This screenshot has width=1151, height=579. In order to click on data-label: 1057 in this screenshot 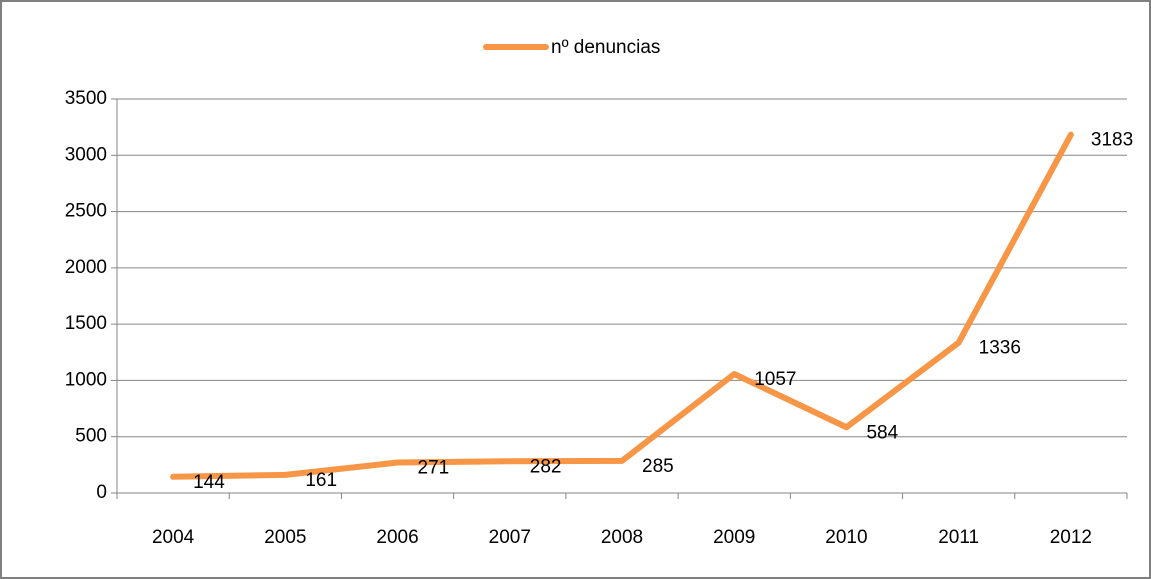, I will do `click(775, 379)`.